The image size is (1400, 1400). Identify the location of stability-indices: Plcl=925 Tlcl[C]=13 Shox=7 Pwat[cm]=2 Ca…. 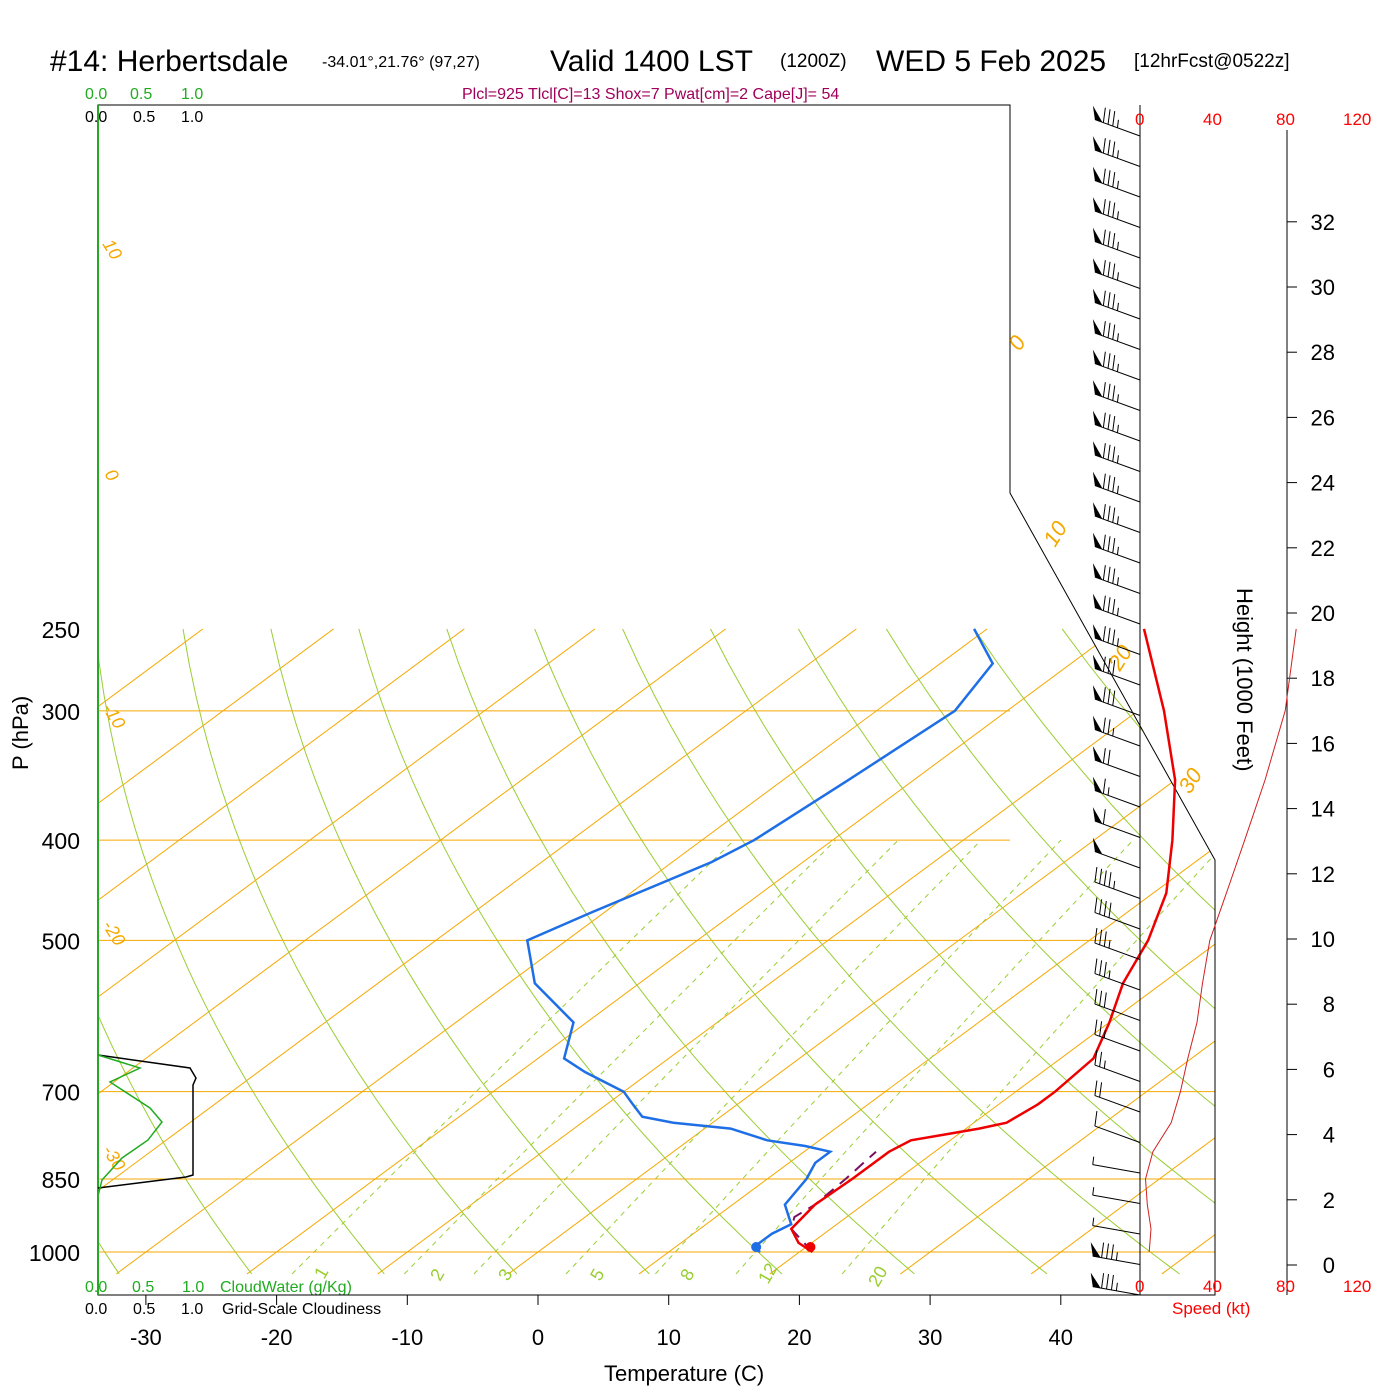
(650, 94).